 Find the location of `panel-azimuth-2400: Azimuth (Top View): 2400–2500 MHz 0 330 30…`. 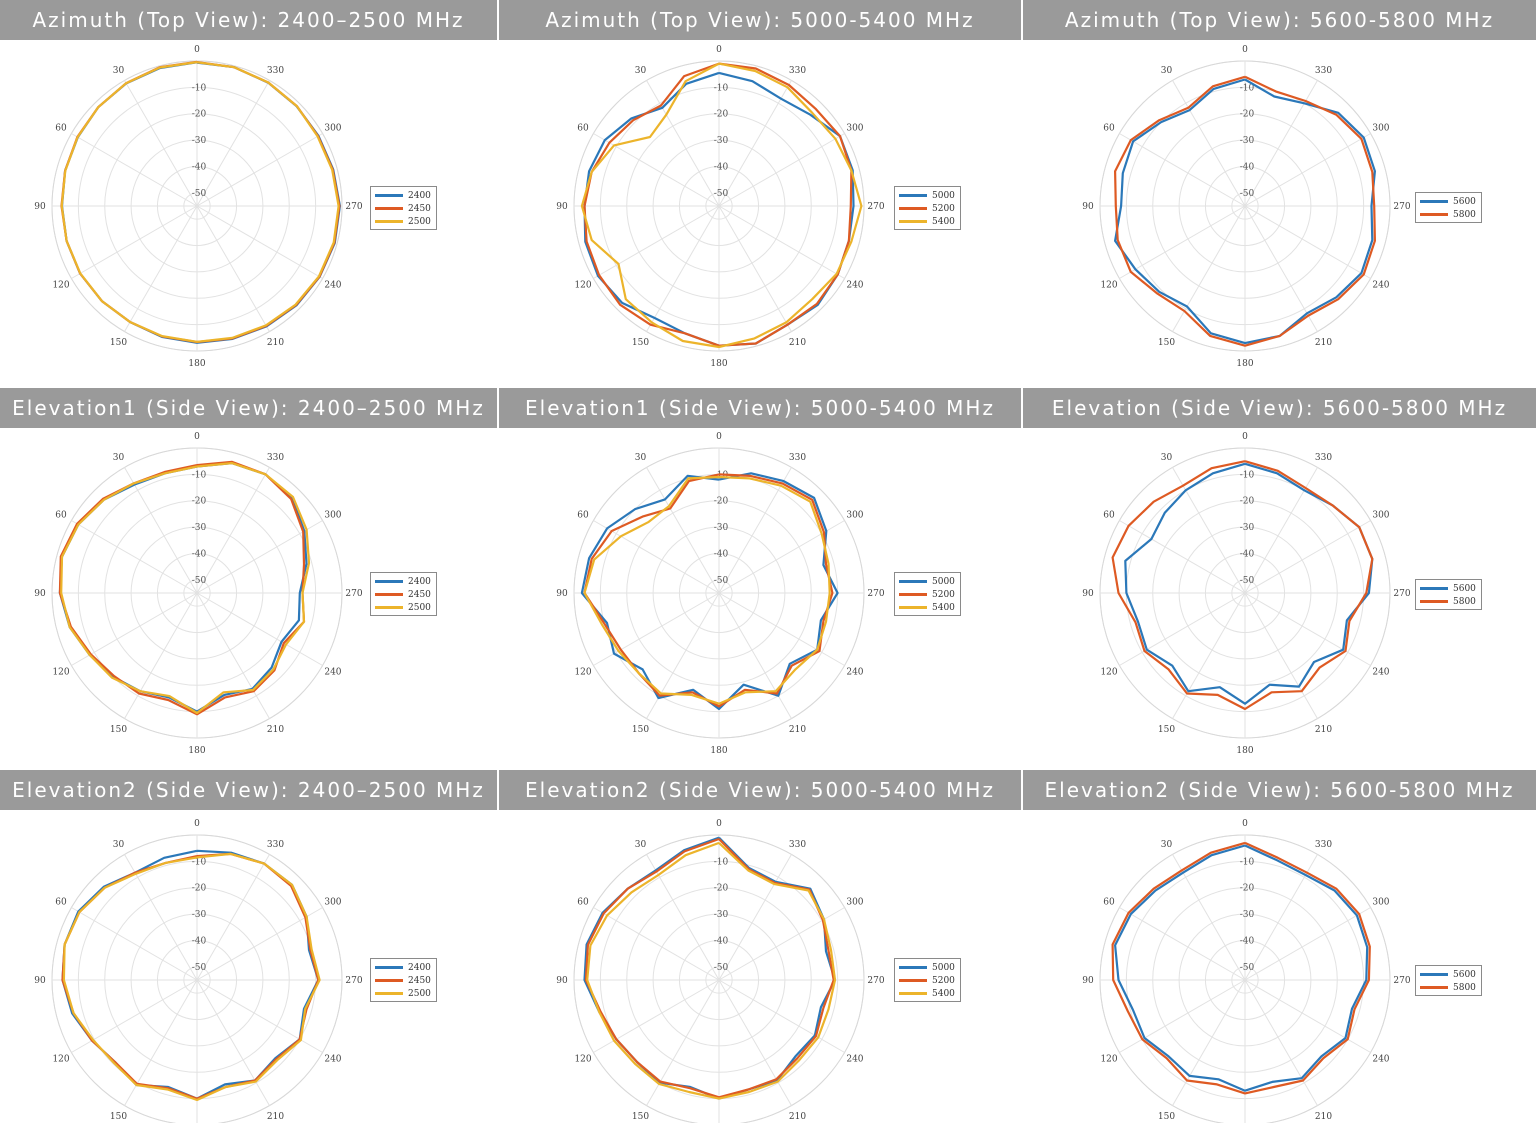

panel-azimuth-2400: Azimuth (Top View): 2400–2500 MHz 0 330 30… is located at coordinates (248, 193).